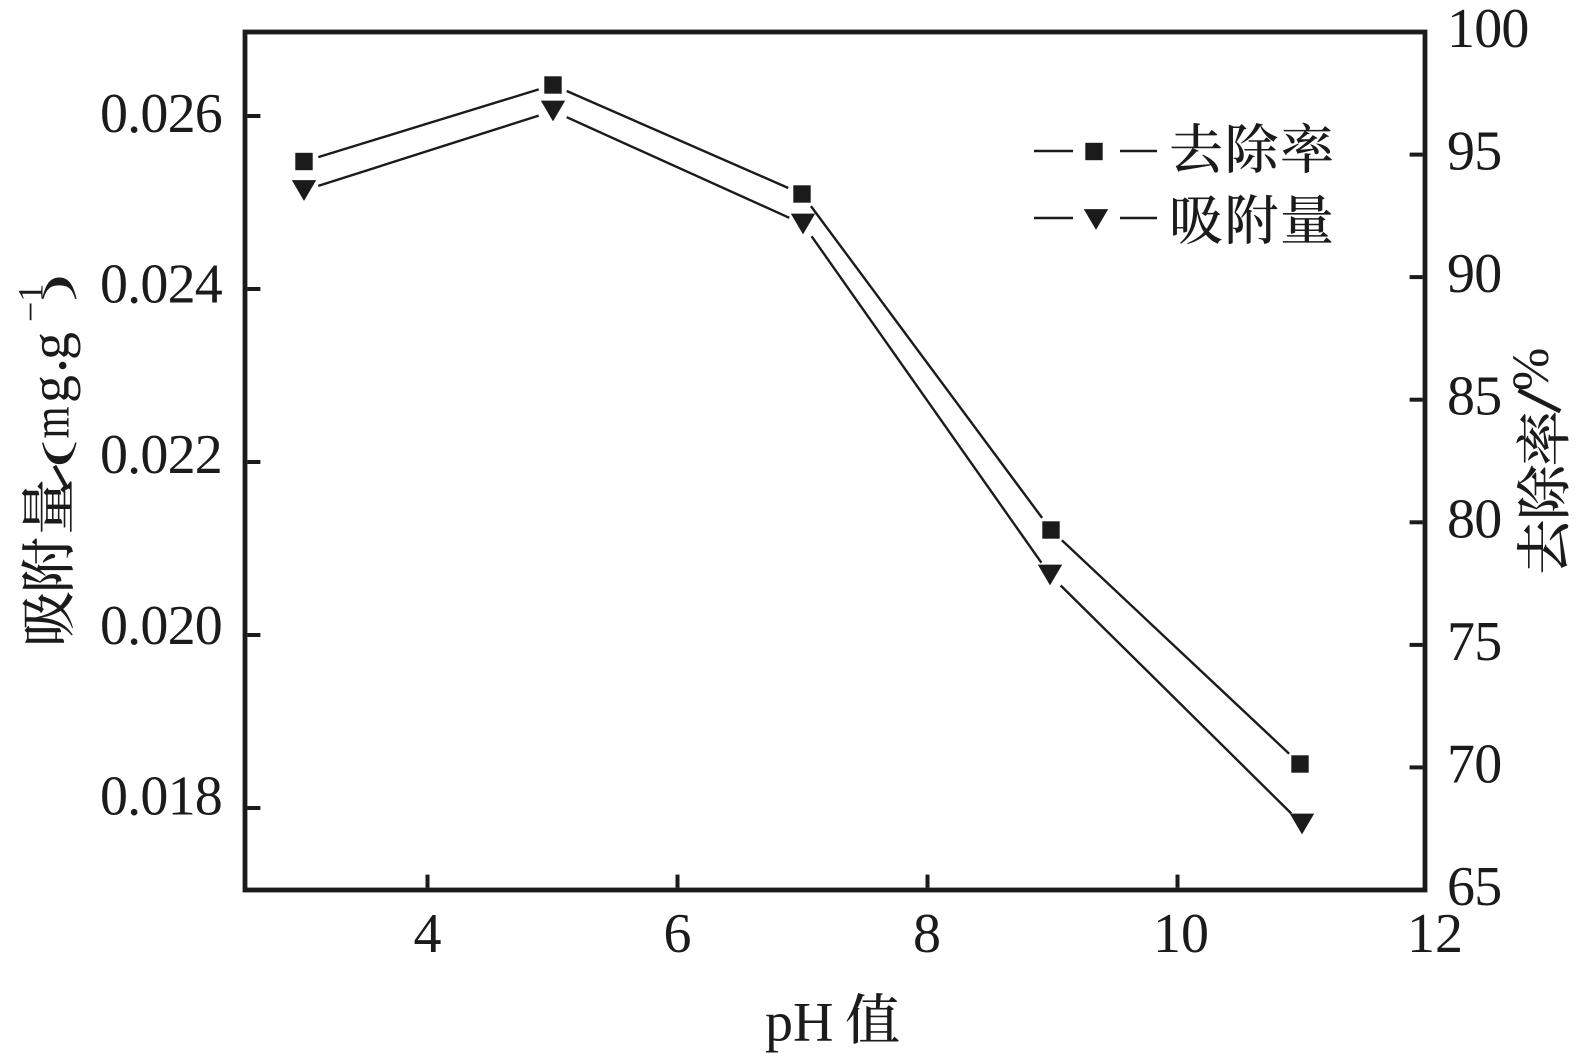 The image size is (1580, 1056). I want to click on svg-text: 85, so click(1474, 397).